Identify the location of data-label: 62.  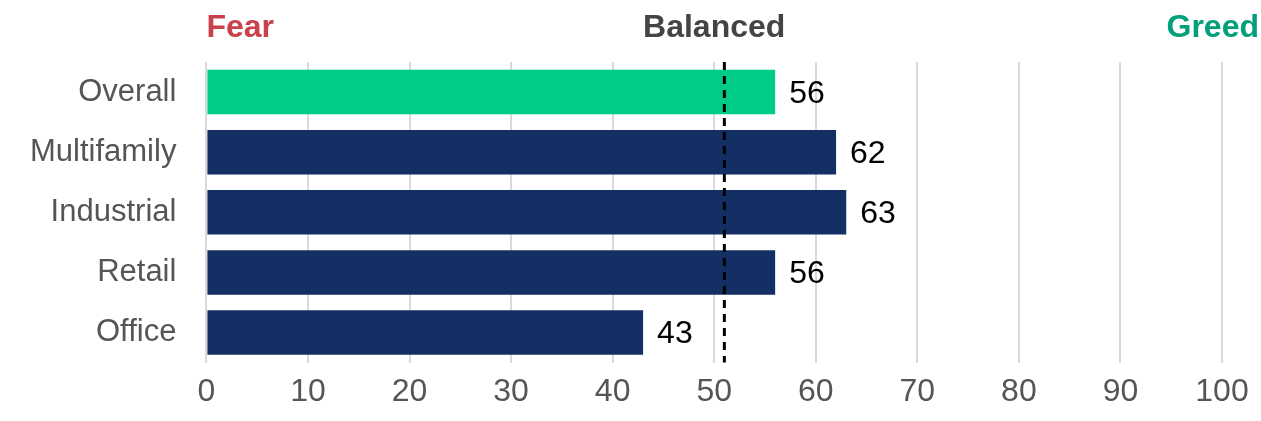
(868, 152).